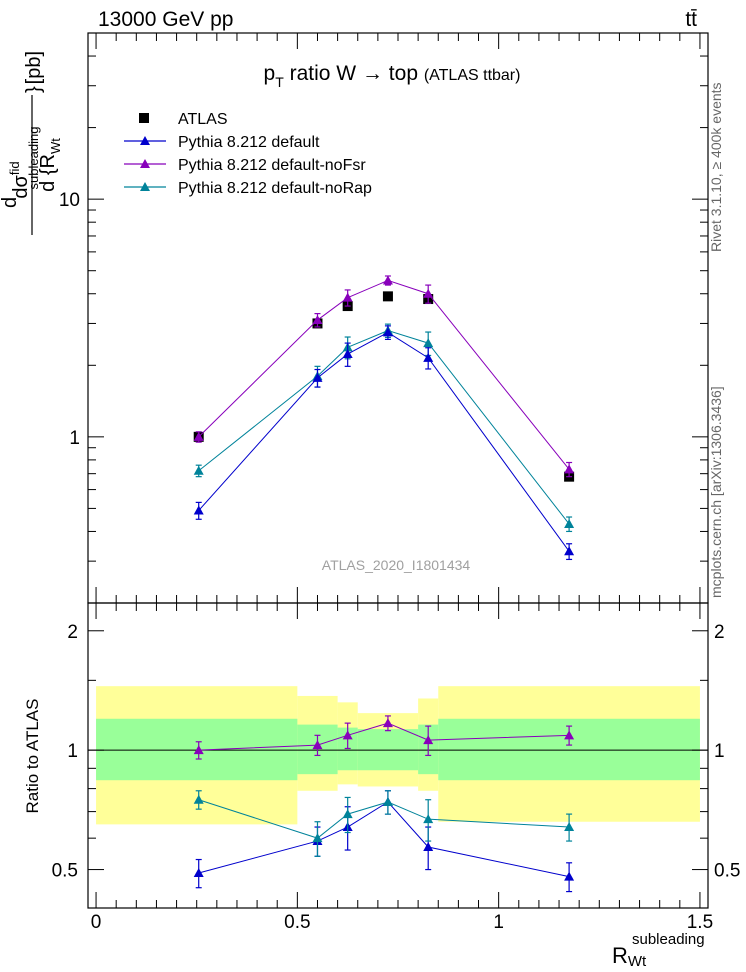  I want to click on xtick-label: 1, so click(498, 922).